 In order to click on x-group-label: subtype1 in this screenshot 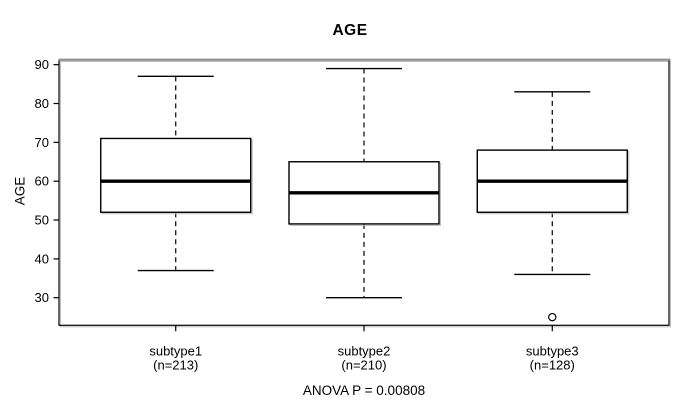, I will do `click(175, 350)`.